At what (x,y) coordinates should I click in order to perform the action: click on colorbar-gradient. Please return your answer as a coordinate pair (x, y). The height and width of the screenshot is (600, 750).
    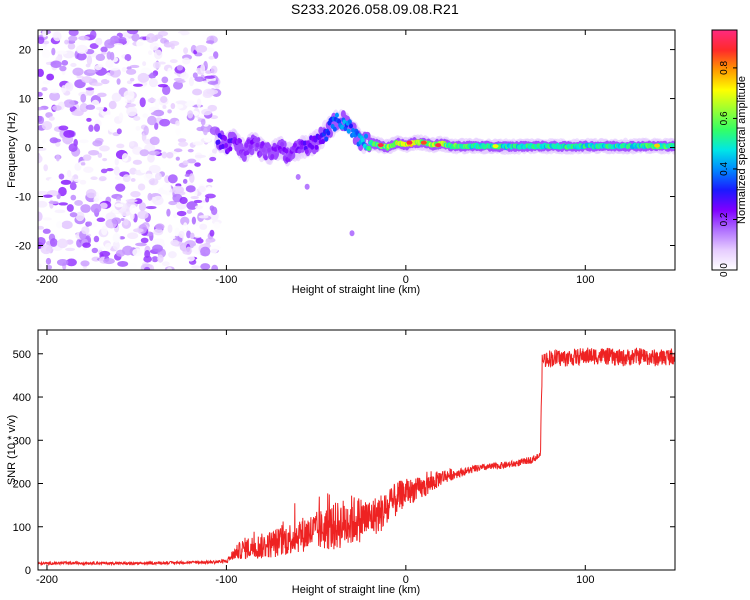
    Looking at the image, I should click on (724, 150).